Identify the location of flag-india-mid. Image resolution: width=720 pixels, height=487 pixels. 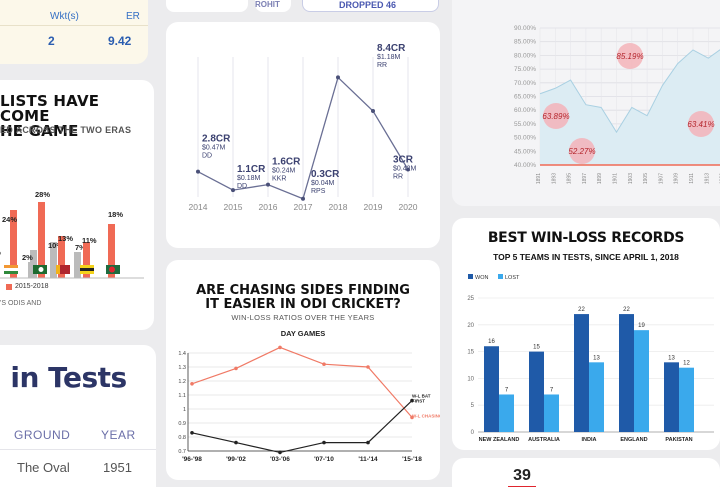
(11, 269).